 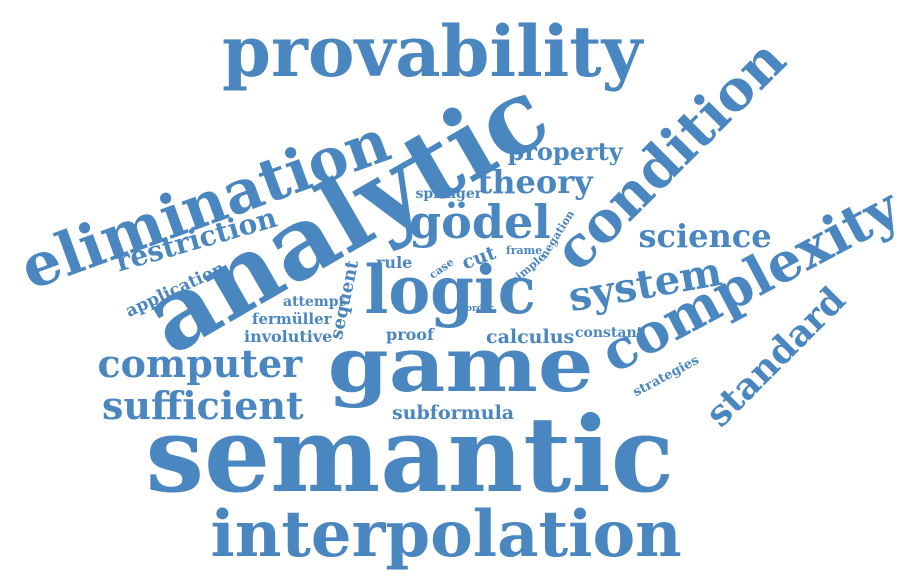 I want to click on word-calculus: calculus, so click(x=530, y=336).